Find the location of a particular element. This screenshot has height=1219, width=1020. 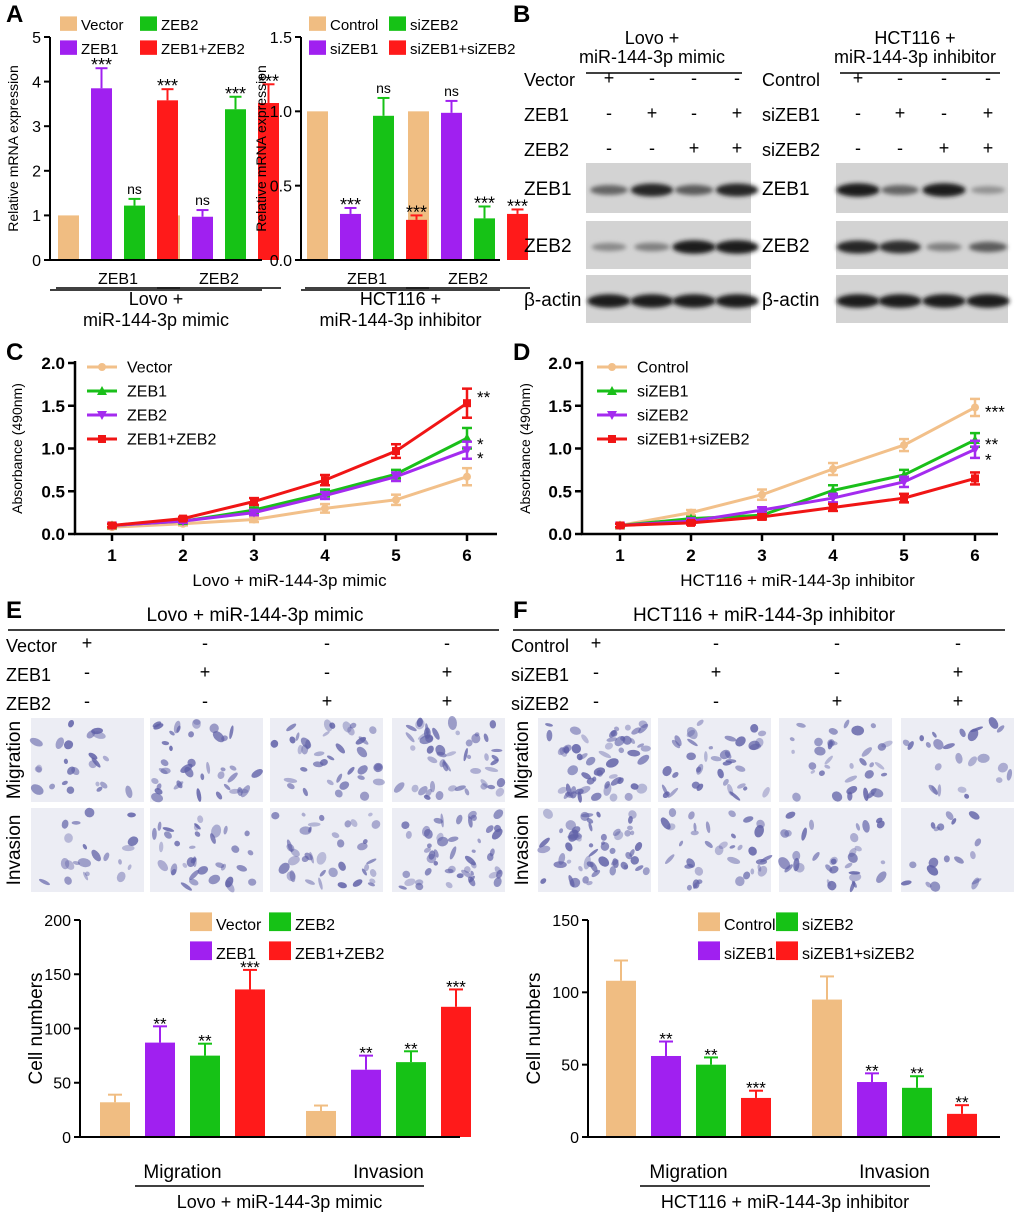

blot-label: ZEB1 is located at coordinates (548, 189).